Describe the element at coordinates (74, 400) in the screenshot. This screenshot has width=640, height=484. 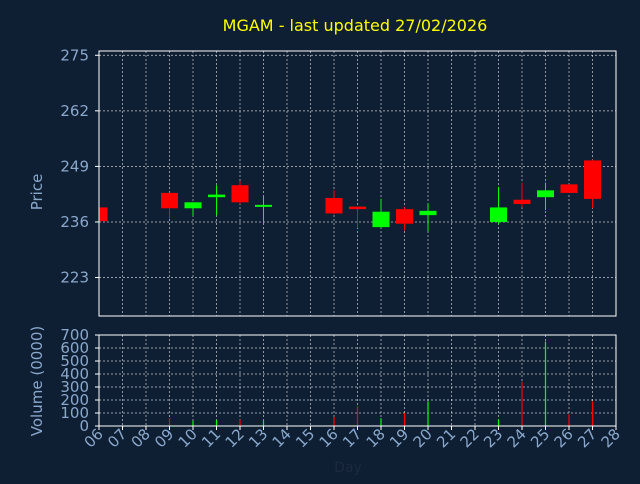
I see `volume-tick-label: 200` at that location.